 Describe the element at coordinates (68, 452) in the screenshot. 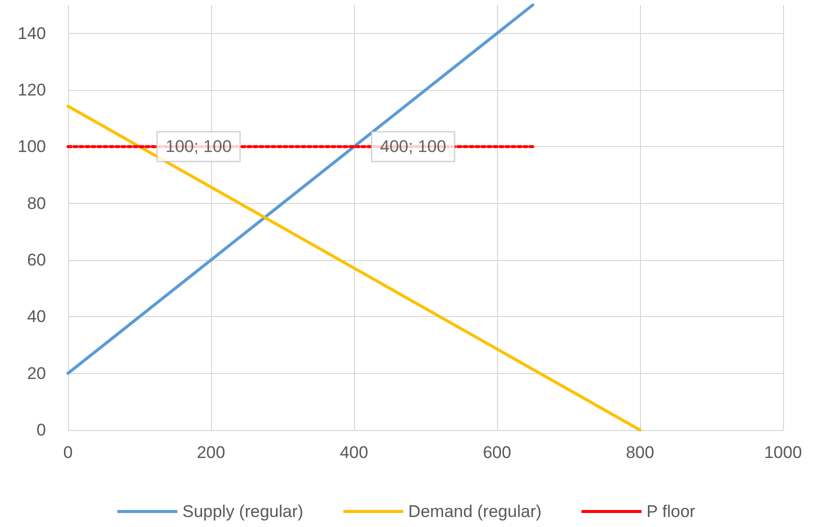

I see `x-tick-label: 0` at that location.